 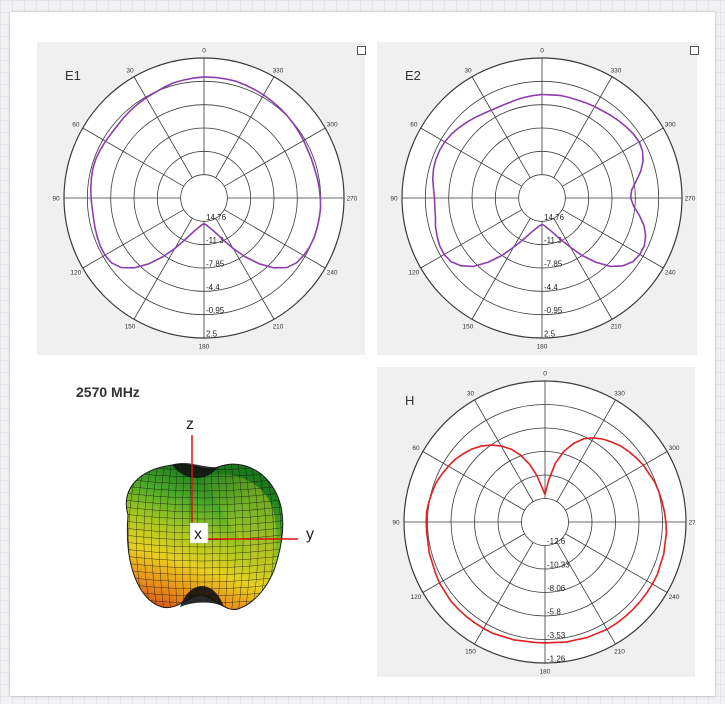 What do you see at coordinates (73, 75) in the screenshot?
I see `panel-label: E1` at bounding box center [73, 75].